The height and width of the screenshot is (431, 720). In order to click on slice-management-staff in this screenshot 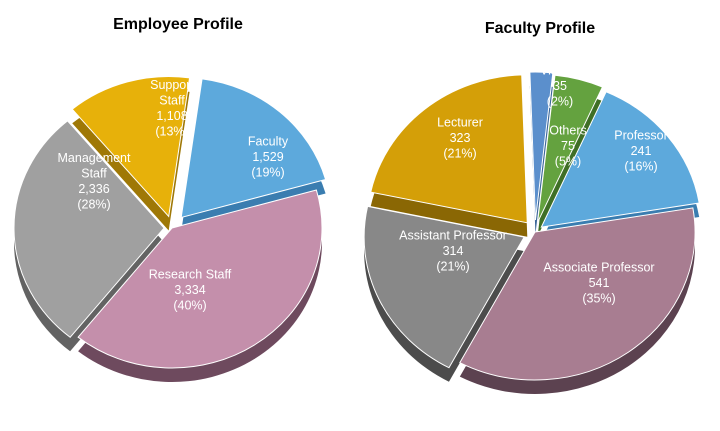, I will do `click(89, 229)`.